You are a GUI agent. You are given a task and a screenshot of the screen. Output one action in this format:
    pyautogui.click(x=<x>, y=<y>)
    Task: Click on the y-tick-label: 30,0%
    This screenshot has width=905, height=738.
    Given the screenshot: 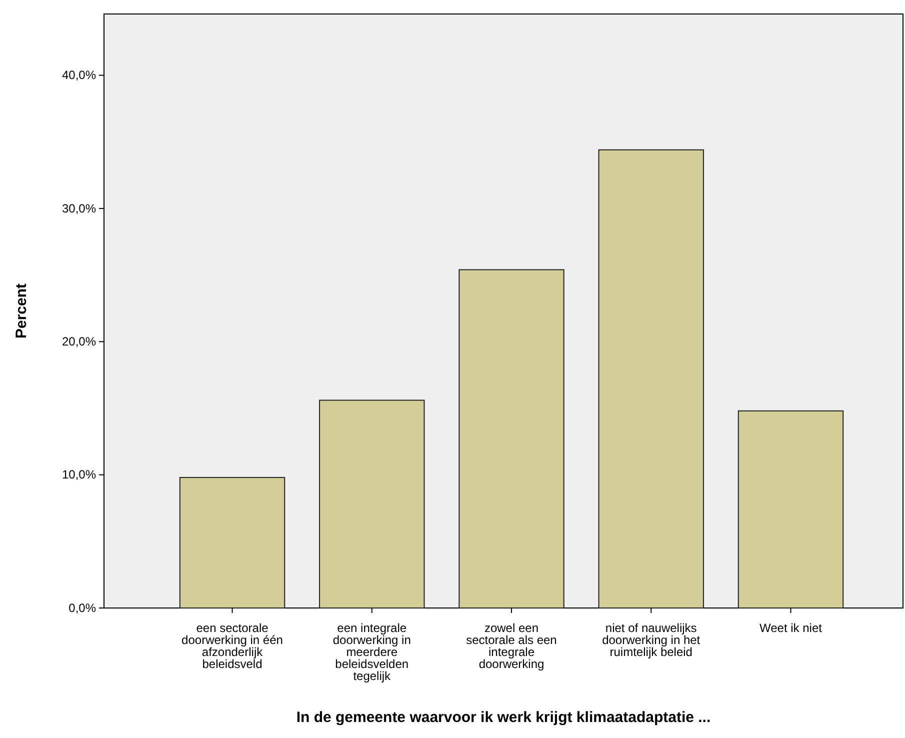 What is the action you would take?
    pyautogui.click(x=79, y=208)
    